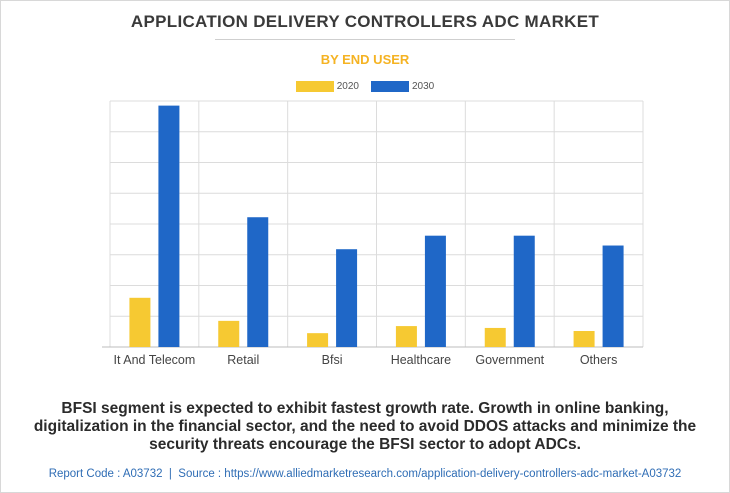 The height and width of the screenshot is (493, 730). Describe the element at coordinates (435, 291) in the screenshot. I see `bar-2030-healthcare` at that location.